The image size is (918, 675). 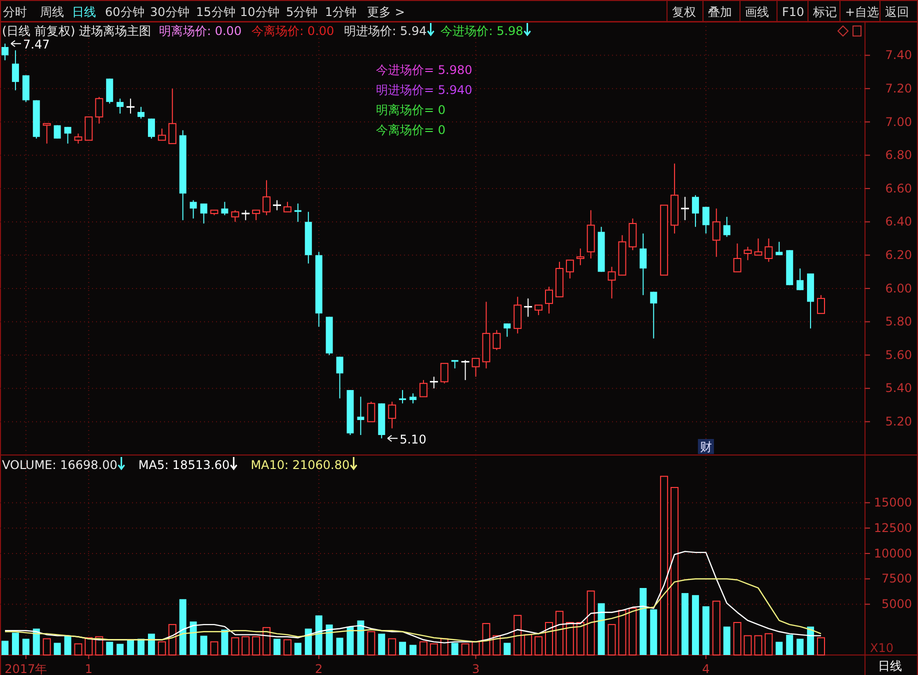 What do you see at coordinates (76, 31) in the screenshot?
I see `chart-title: (日线 前复权) 进场离场主图` at bounding box center [76, 31].